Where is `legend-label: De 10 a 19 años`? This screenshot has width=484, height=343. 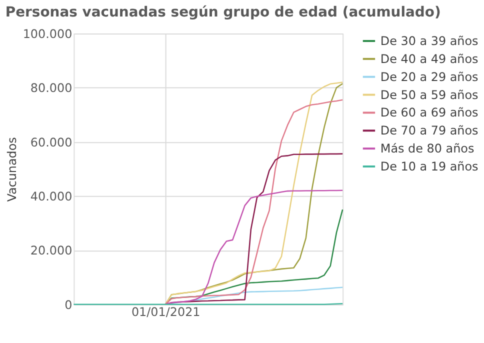 legend-label: De 10 a 19 años is located at coordinates (429, 166).